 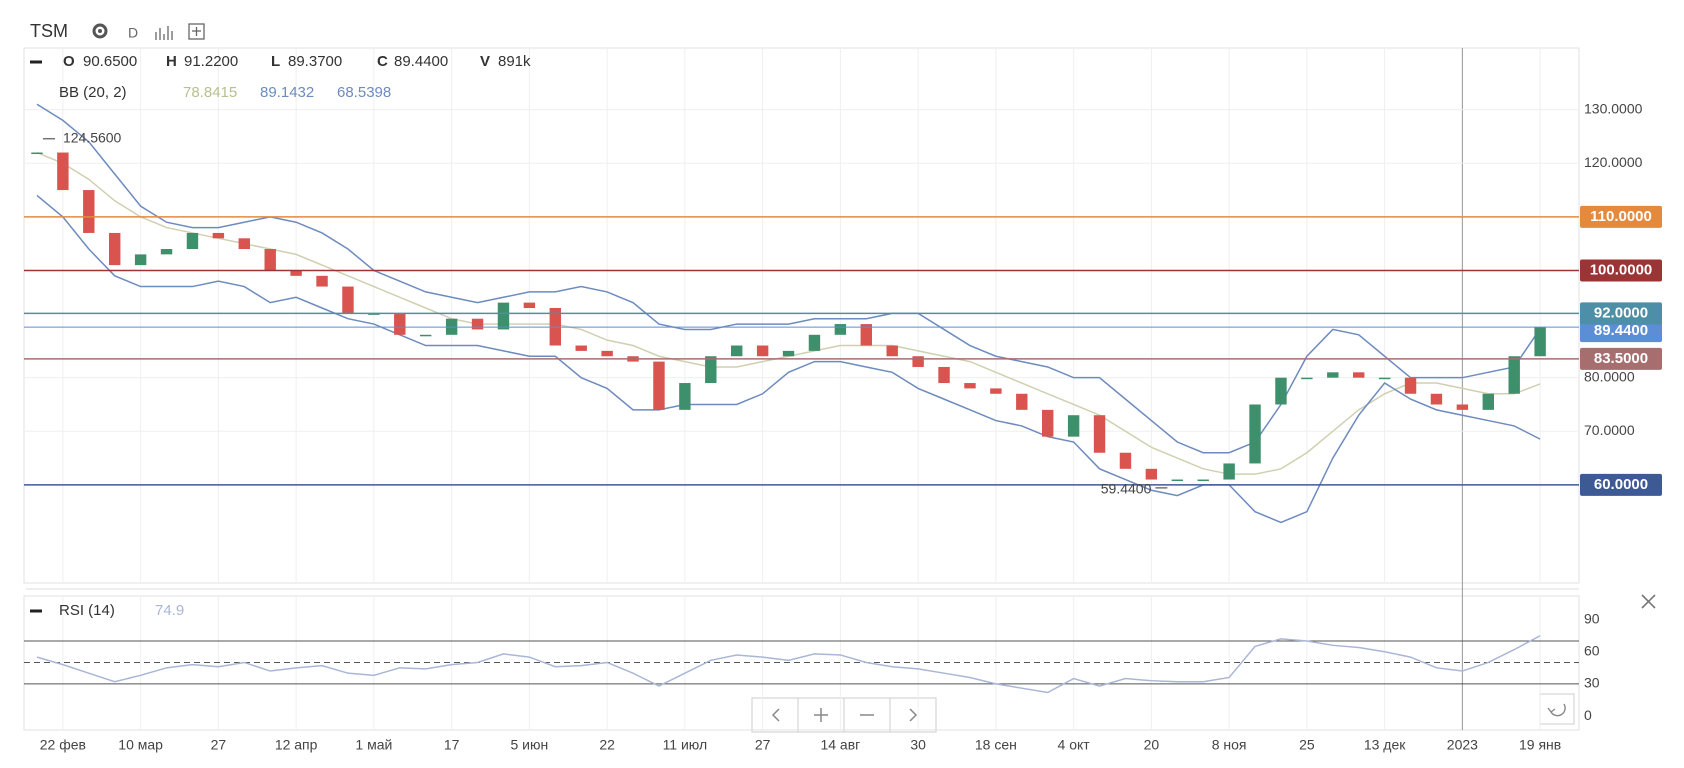 What do you see at coordinates (607, 745) in the screenshot?
I see `x-tick-label: 22` at bounding box center [607, 745].